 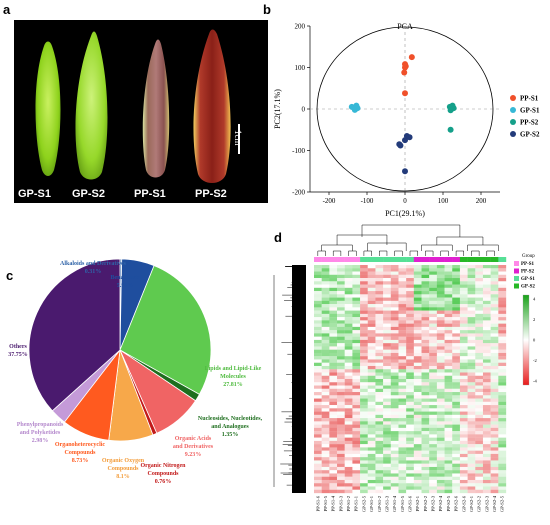 What do you see at coordinates (123, 469) in the screenshot?
I see `pie-label-organic-oxygen-line2: Compounds` at bounding box center [123, 469].